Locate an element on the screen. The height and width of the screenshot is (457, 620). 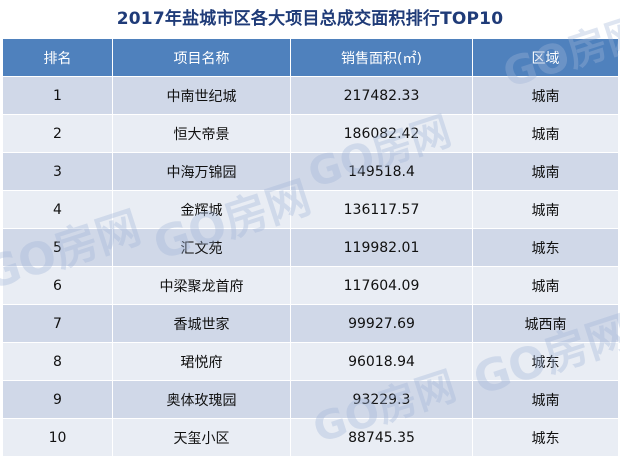
cell-rank: 5 is located at coordinates (57, 247).